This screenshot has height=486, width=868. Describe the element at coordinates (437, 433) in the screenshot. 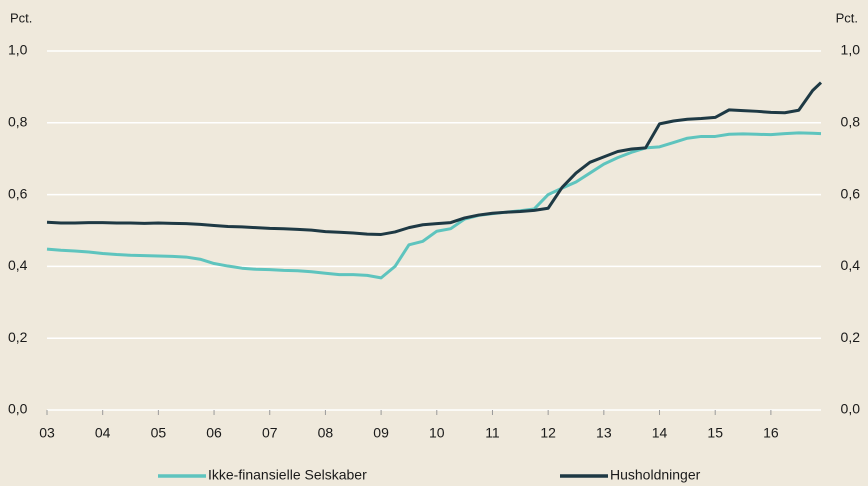

I see `x-tick-label: 10` at that location.